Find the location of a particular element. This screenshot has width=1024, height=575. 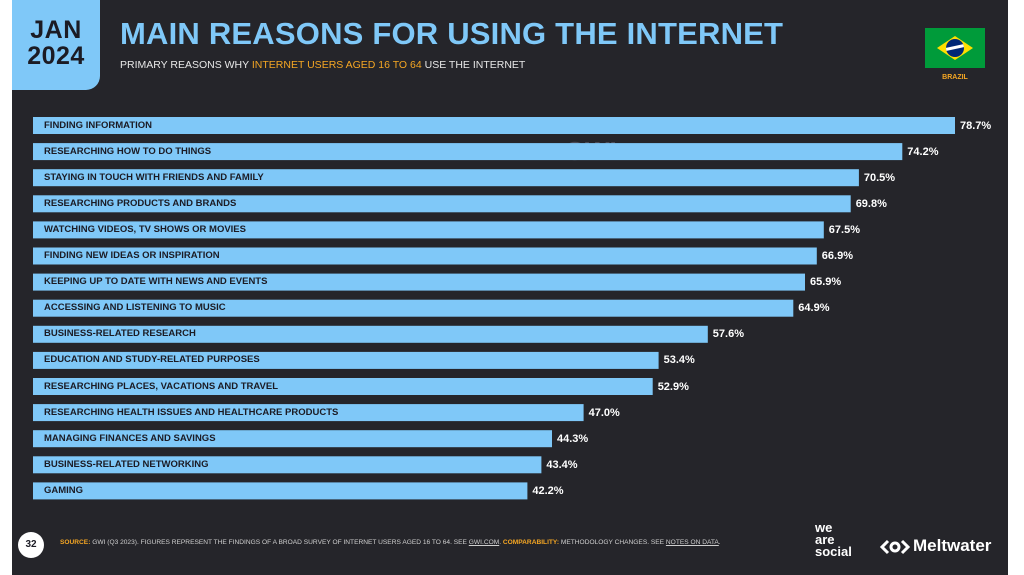

comparability-end: . is located at coordinates (719, 542).